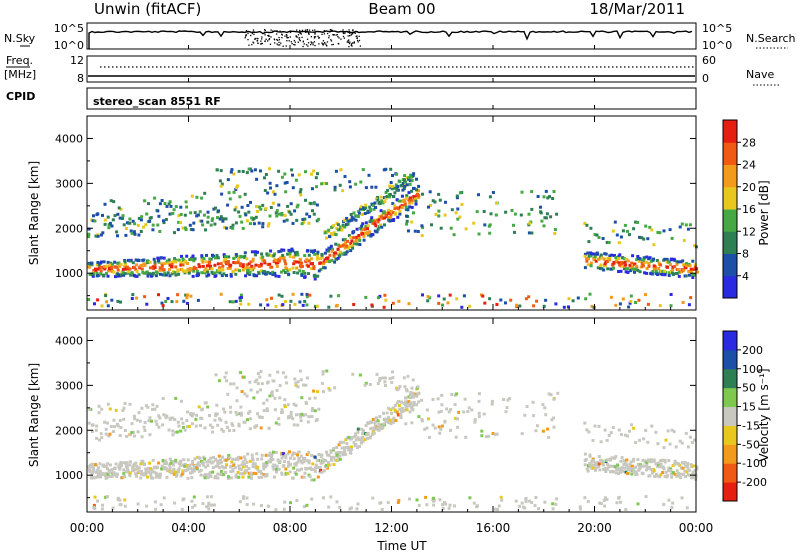  What do you see at coordinates (390, 39) in the screenshot?
I see `nsky-trace` at bounding box center [390, 39].